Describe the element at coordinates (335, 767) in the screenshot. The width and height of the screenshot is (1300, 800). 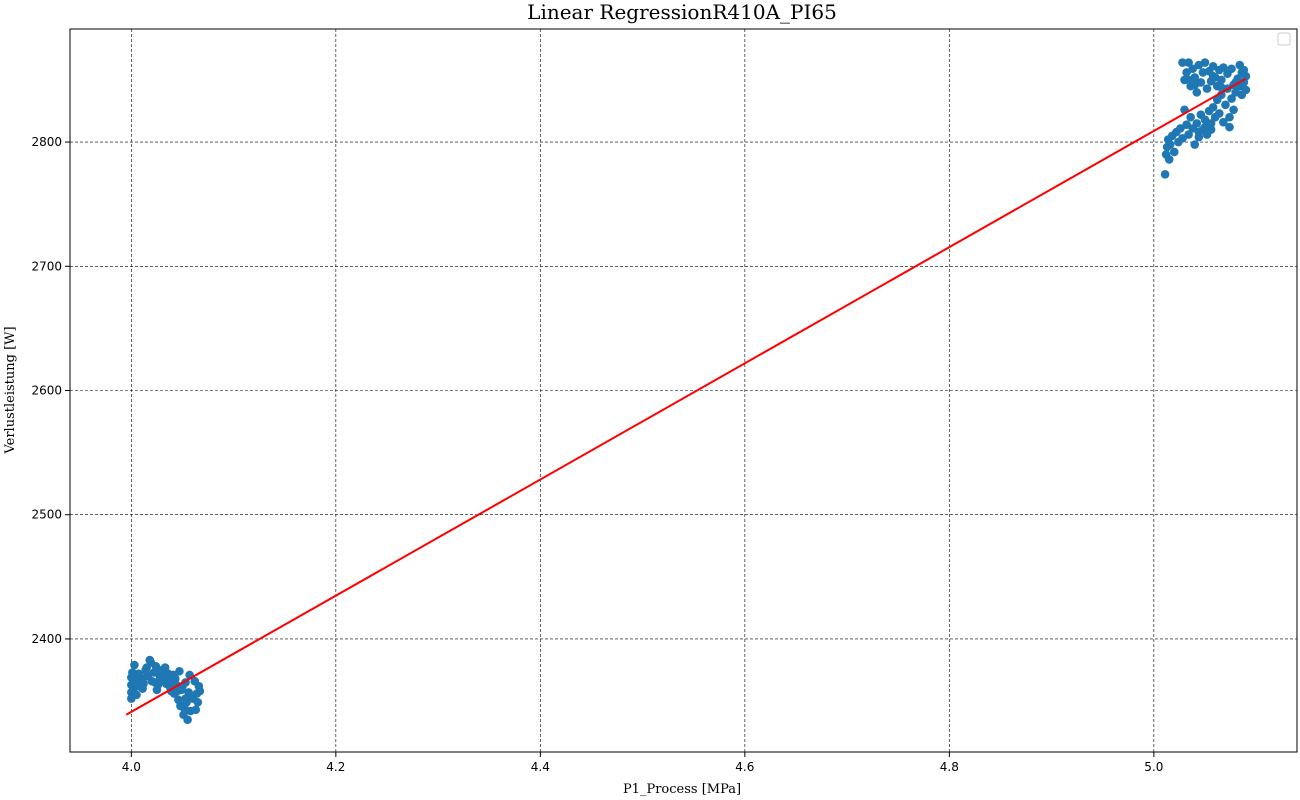
I see `x-tick-label: 4.2` at that location.